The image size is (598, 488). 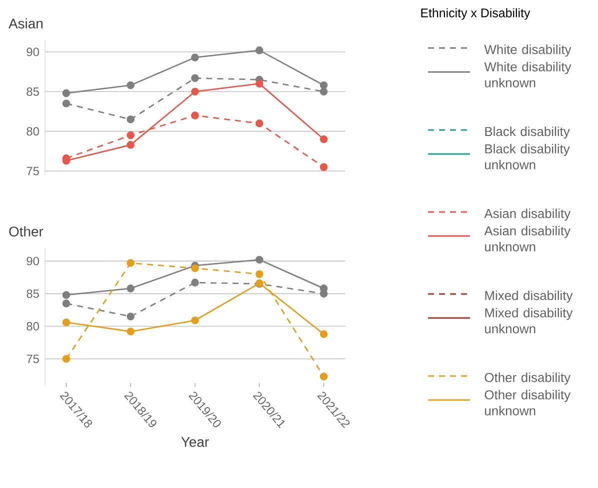 I want to click on legend-label: Mixed disability unknown, so click(x=529, y=321).